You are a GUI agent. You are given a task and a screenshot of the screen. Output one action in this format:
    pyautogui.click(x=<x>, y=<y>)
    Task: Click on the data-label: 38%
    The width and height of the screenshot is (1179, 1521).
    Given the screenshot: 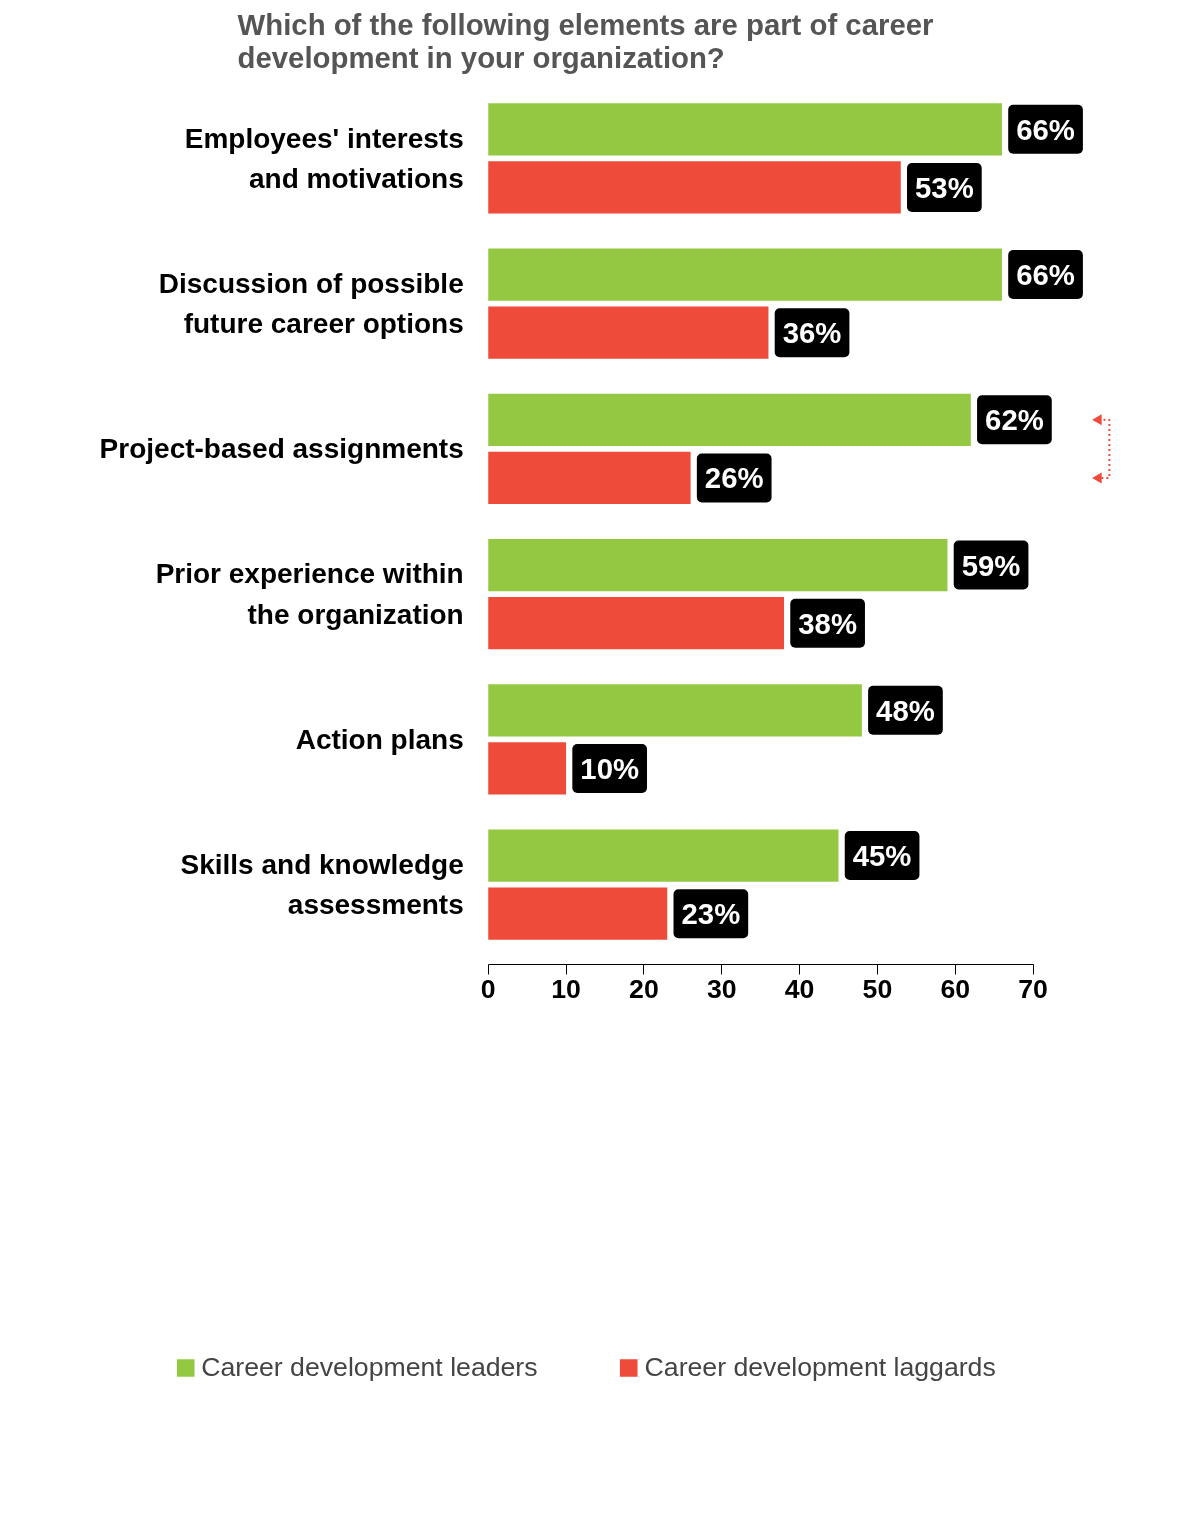 What is the action you would take?
    pyautogui.click(x=827, y=623)
    